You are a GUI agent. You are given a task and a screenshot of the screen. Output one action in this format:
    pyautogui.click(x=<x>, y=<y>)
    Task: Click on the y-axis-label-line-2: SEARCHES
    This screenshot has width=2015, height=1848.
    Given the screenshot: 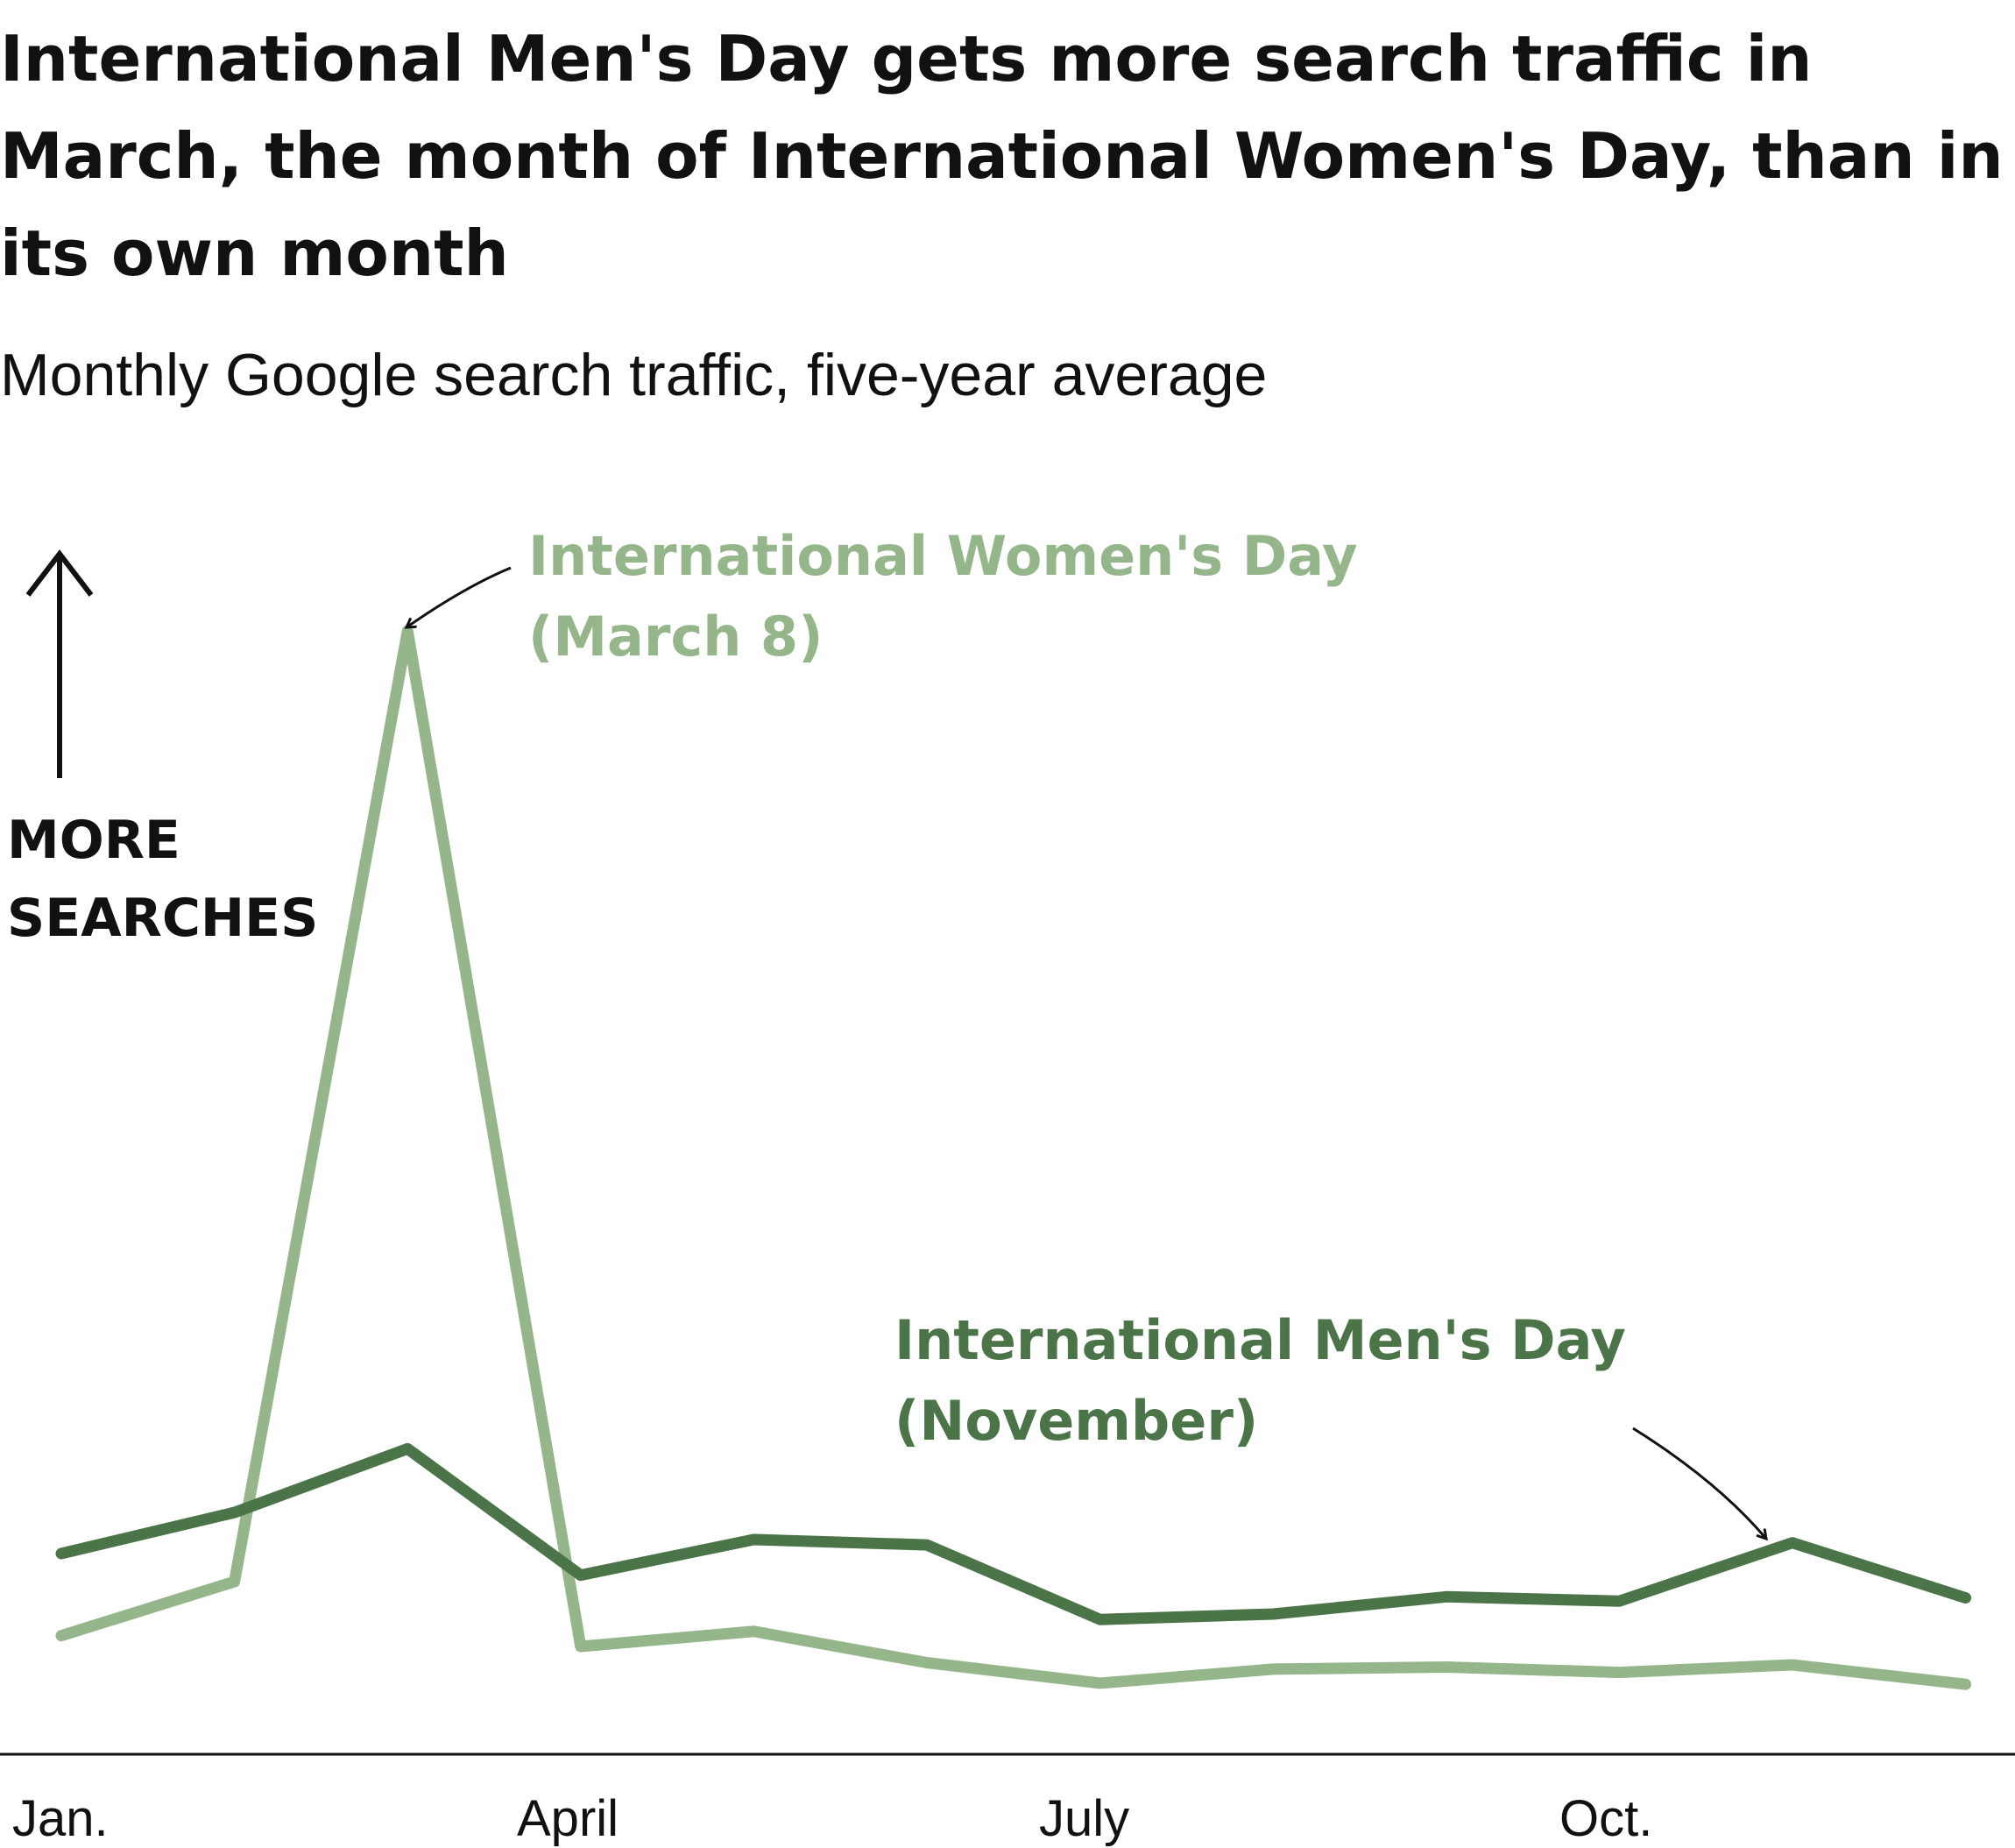 What is the action you would take?
    pyautogui.click(x=162, y=918)
    